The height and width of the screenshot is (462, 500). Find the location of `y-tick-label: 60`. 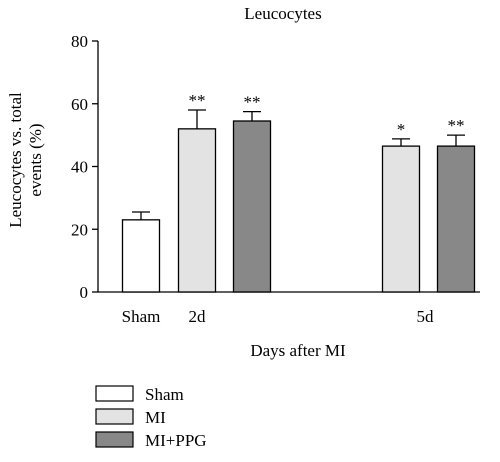

y-tick-label: 60 is located at coordinates (79, 104).